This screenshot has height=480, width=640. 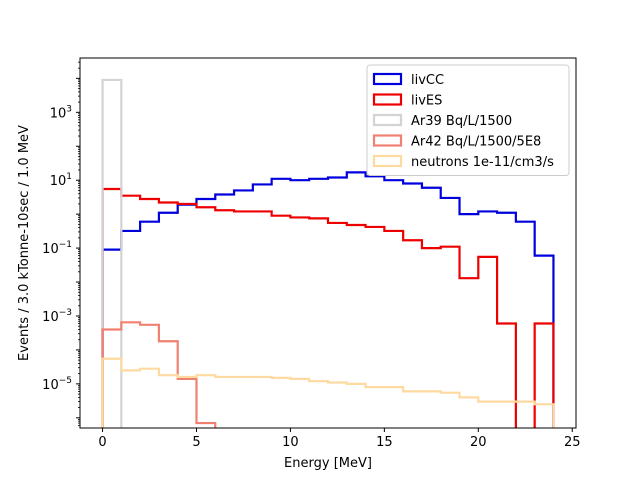 What do you see at coordinates (24, 243) in the screenshot?
I see `y-axis-label: Events / 3.0 kTonne-10sec / 1.0 MeV` at bounding box center [24, 243].